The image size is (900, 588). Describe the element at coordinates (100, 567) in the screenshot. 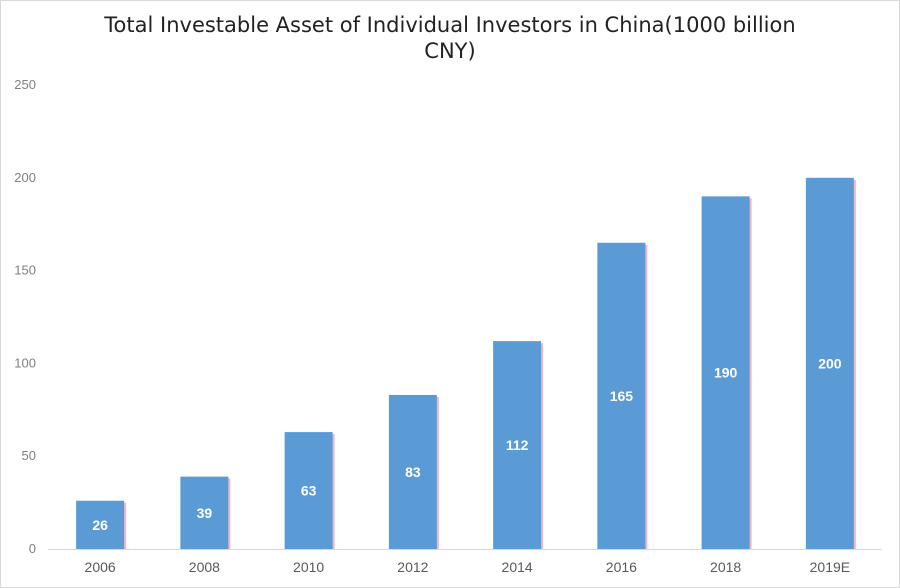

I see `x-tick-label: 2006` at that location.